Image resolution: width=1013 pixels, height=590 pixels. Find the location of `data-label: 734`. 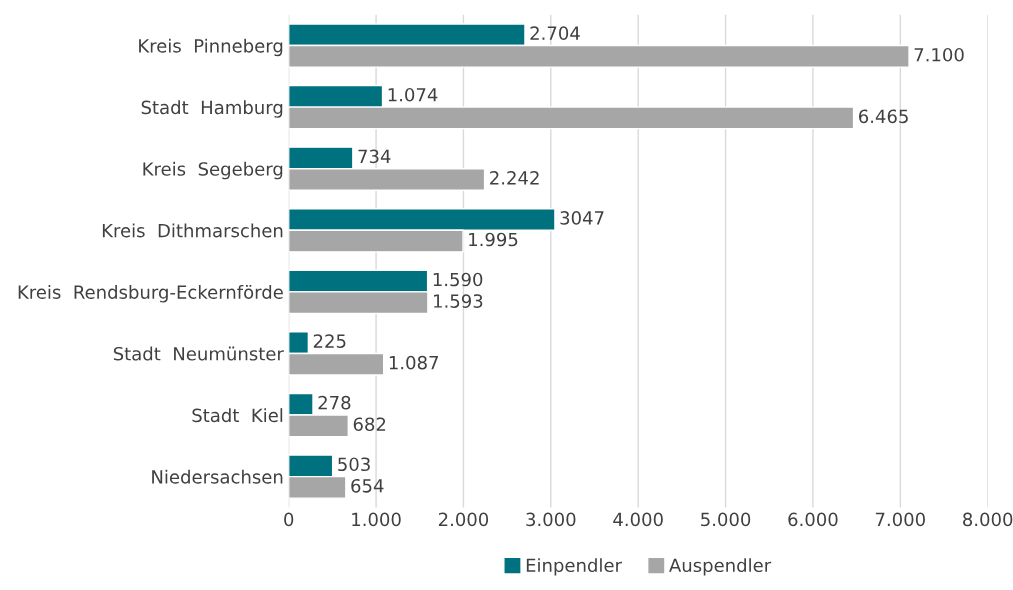

data-label: 734 is located at coordinates (374, 156).